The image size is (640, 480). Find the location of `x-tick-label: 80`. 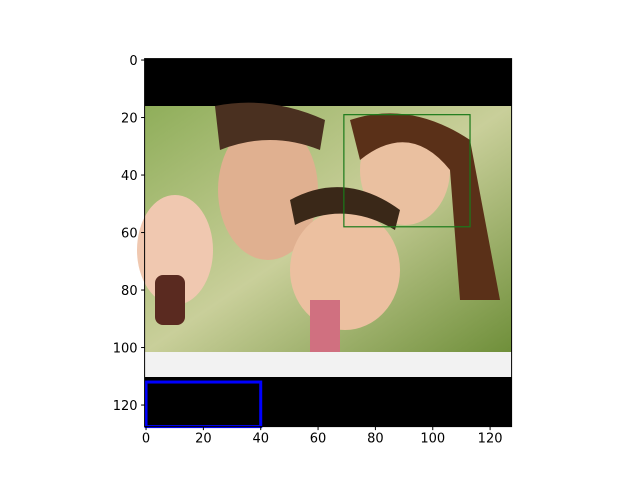

x-tick-label: 80 is located at coordinates (375, 439).